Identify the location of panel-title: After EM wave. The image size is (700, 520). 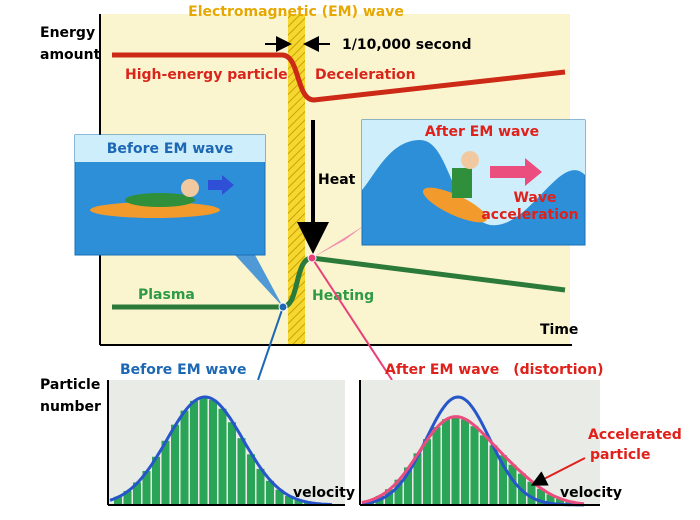
(482, 132).